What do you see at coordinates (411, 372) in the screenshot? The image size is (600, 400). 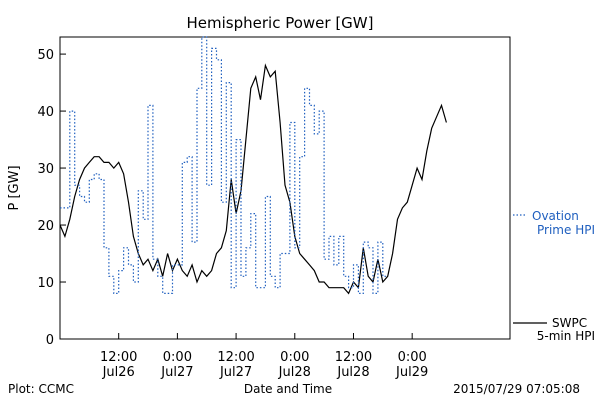 I see `x-tick-label-date: Jul29` at bounding box center [411, 372].